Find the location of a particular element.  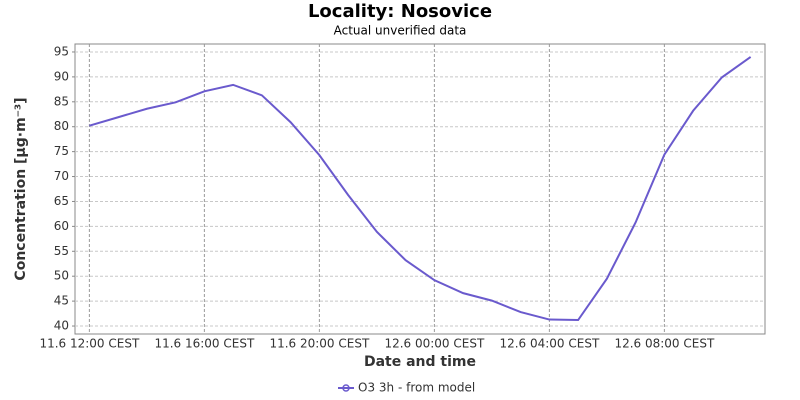

y-tick-label: 85 is located at coordinates (61, 101).